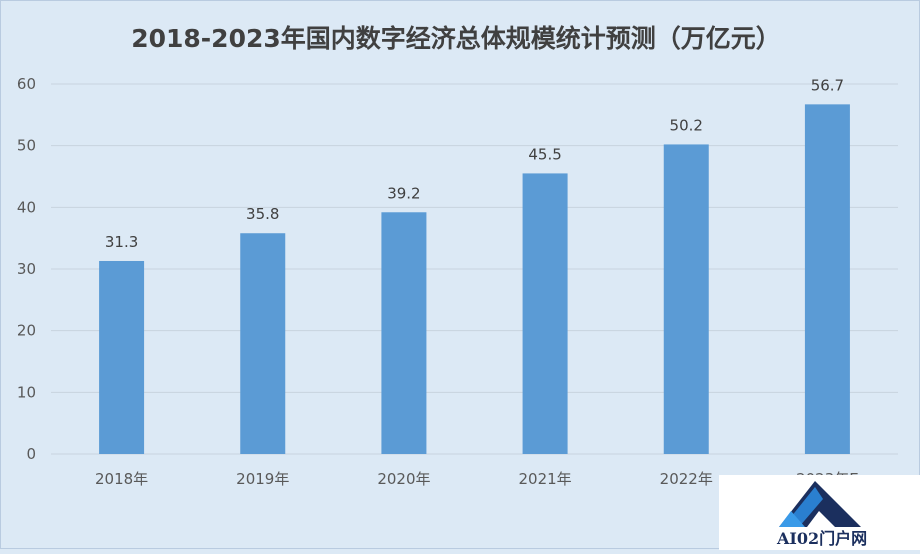 Image resolution: width=920 pixels, height=554 pixels. What do you see at coordinates (262, 214) in the screenshot?
I see `data-label: 35.8` at bounding box center [262, 214].